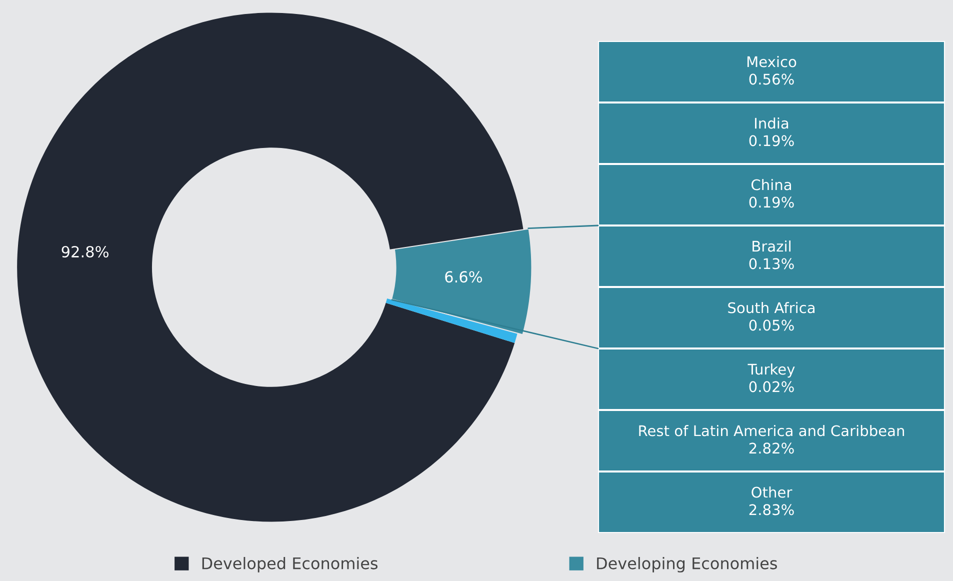 This screenshot has height=581, width=953. Describe the element at coordinates (771, 501) in the screenshot. I see `text: Other 2.83%` at that location.